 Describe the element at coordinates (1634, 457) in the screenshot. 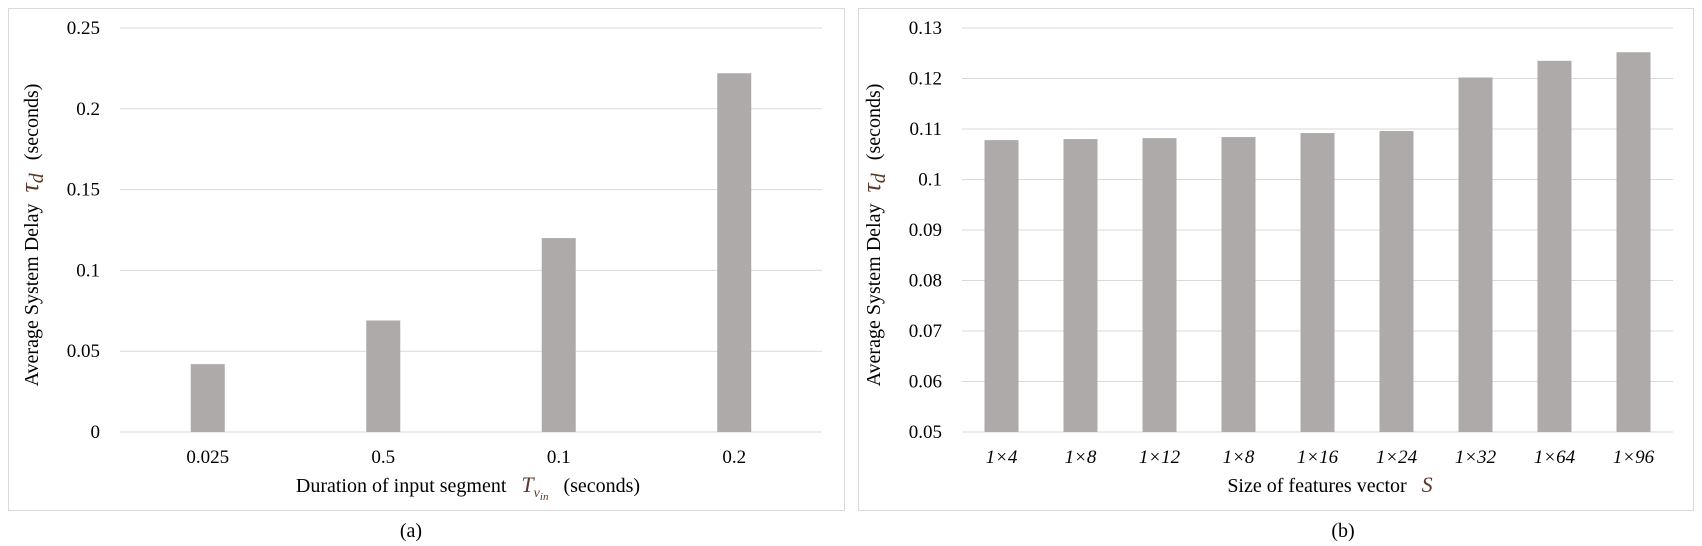

I see `x-tick-label: 1×96` at that location.